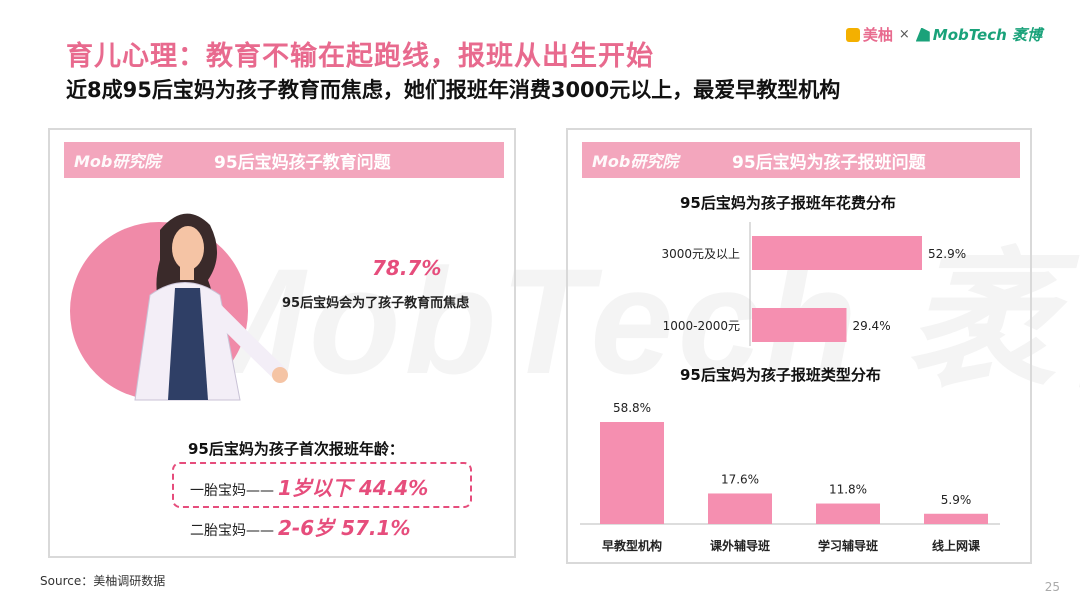  I want to click on page-subtitle: 近8成95后宝妈为孩子教育而焦虑，她们报班年消费3000元以上，最爱早教型机构, so click(453, 90).